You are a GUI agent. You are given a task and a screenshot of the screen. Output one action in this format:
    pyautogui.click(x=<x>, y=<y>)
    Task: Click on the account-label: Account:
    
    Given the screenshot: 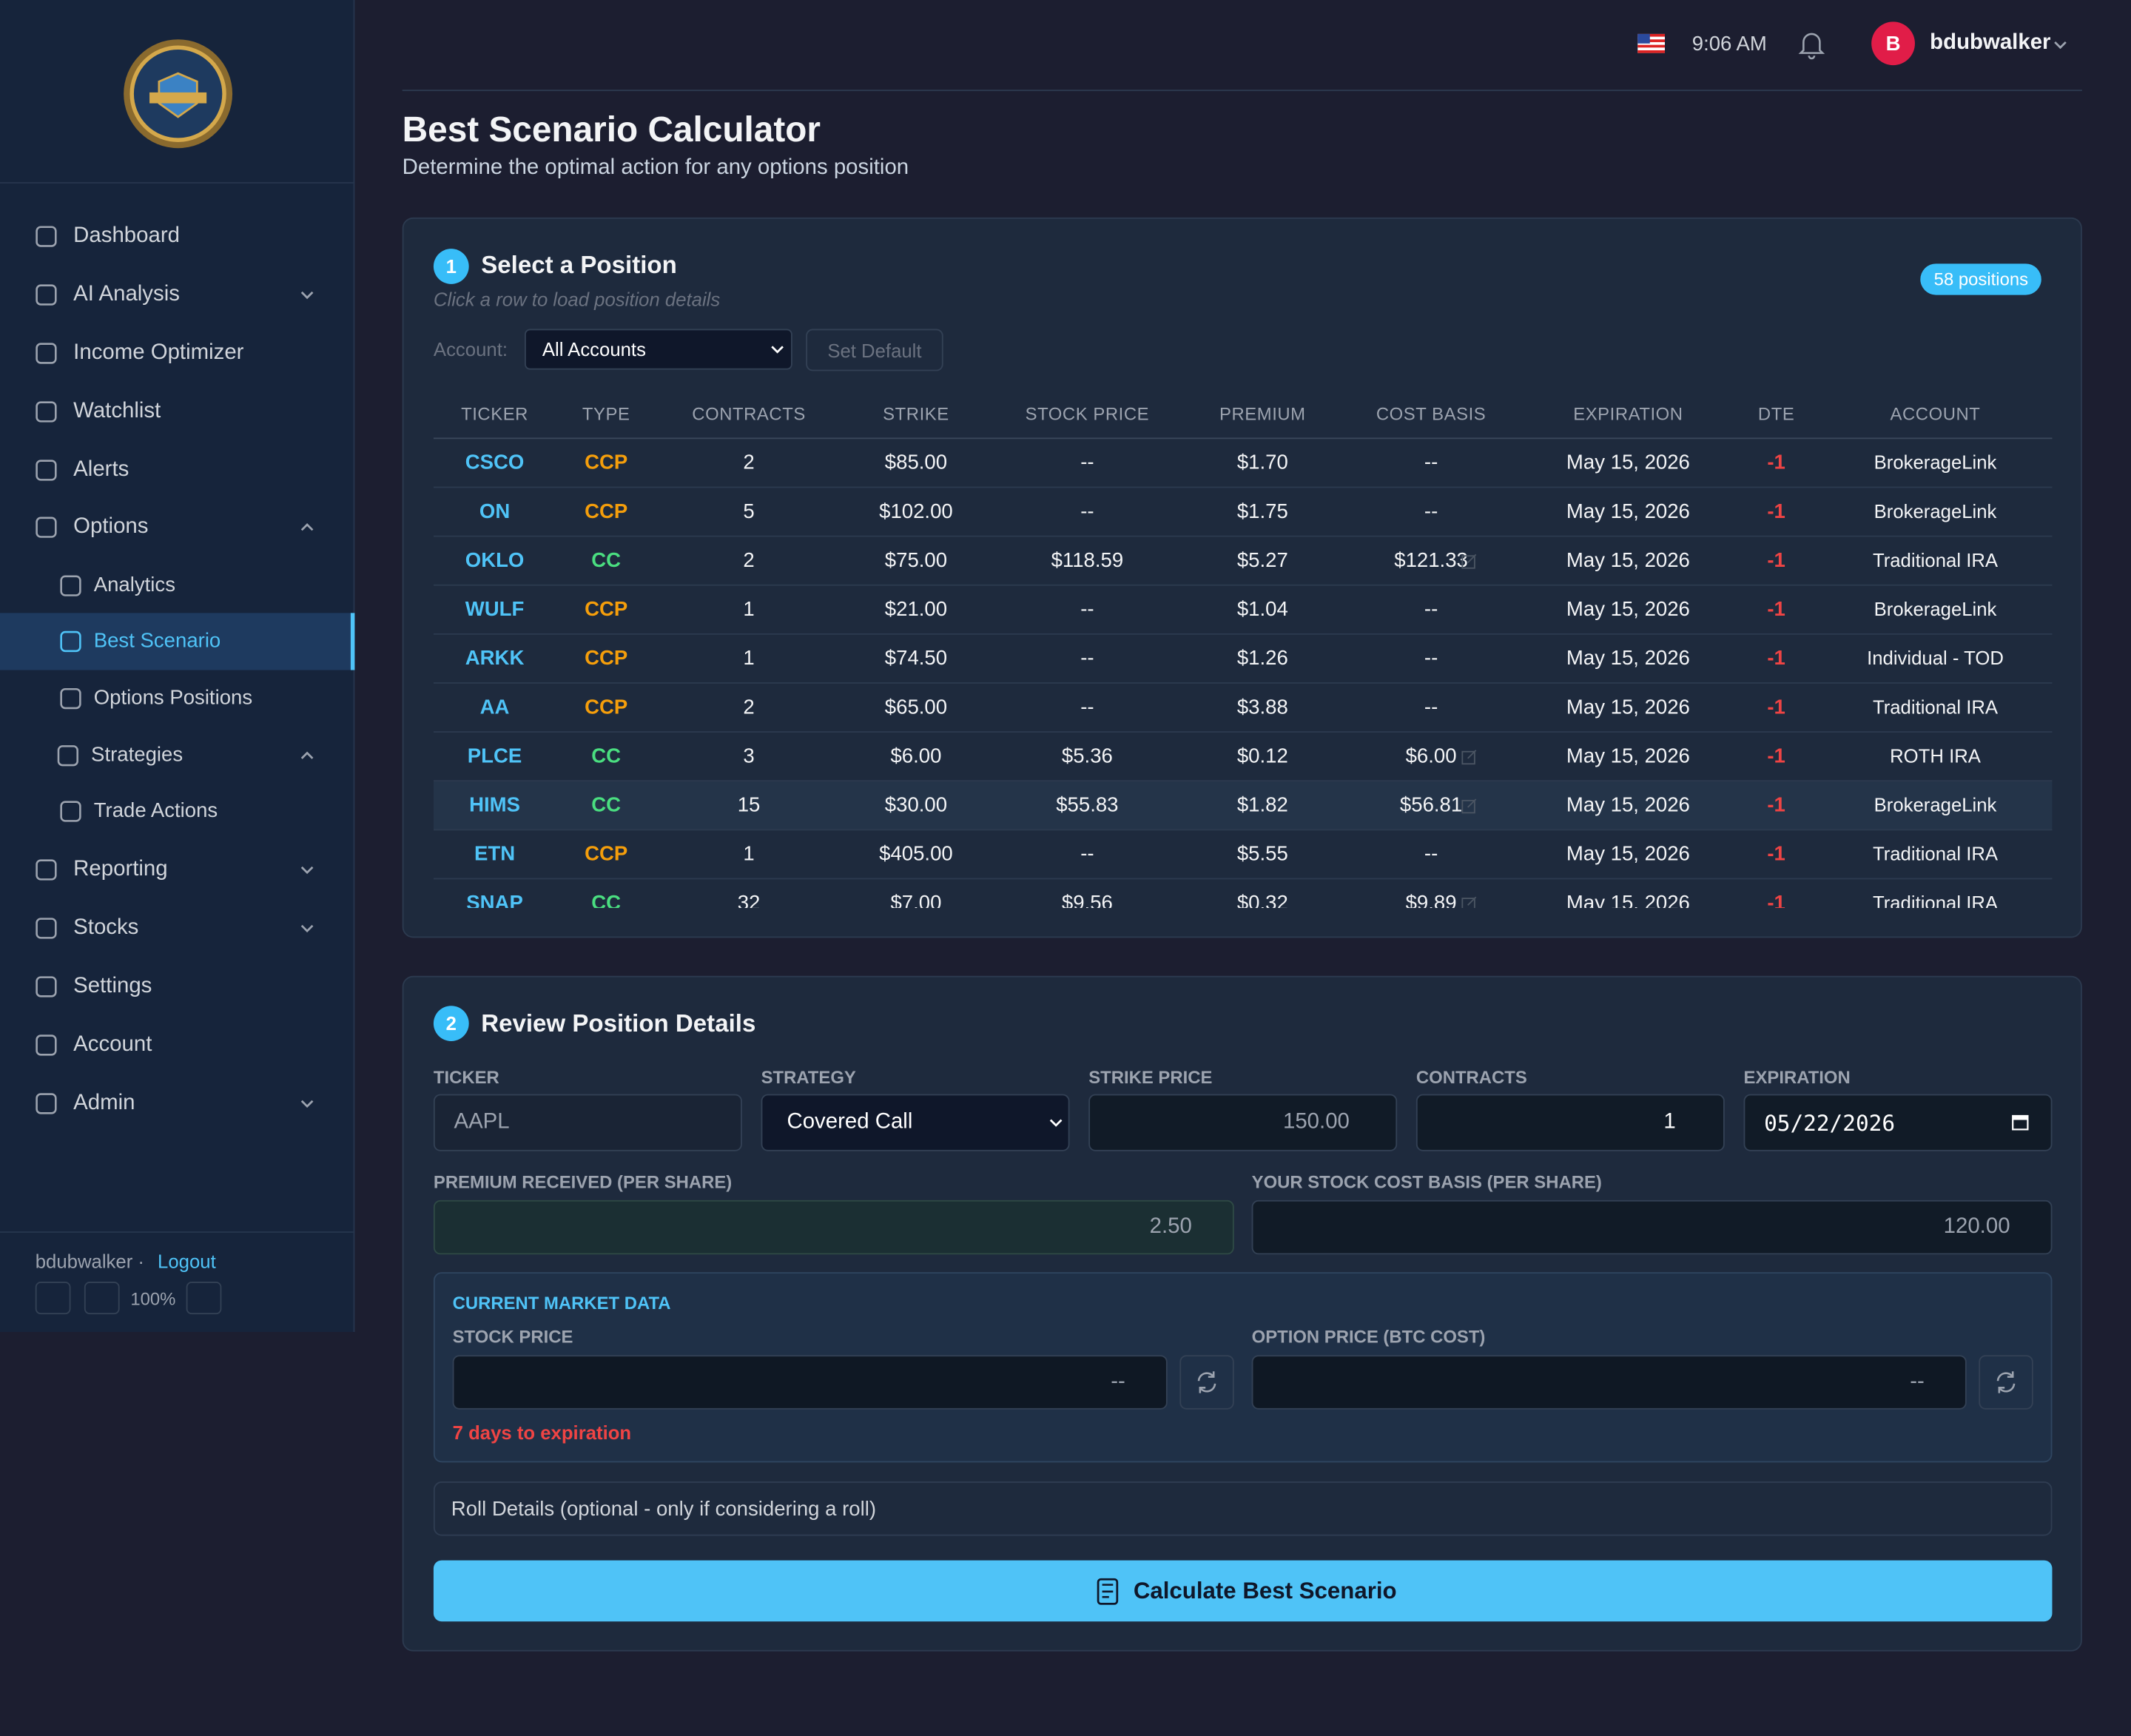 What is the action you would take?
    pyautogui.click(x=470, y=349)
    